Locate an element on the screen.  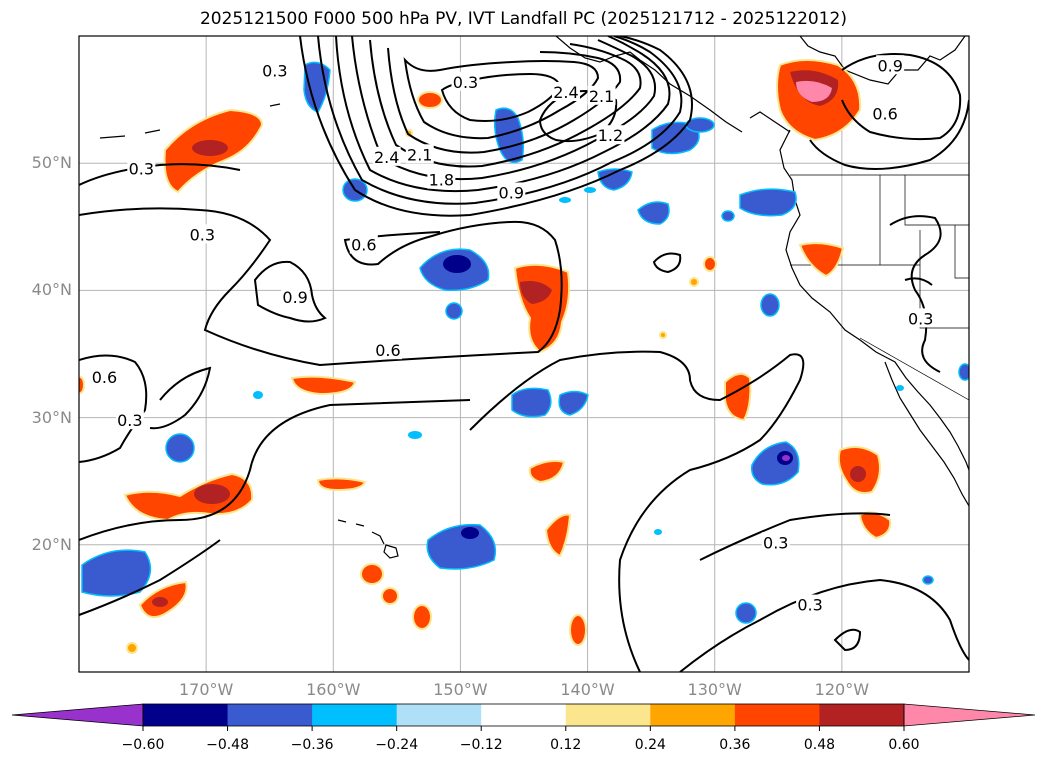
colorbar-tick-label: 0.24 is located at coordinates (650, 745).